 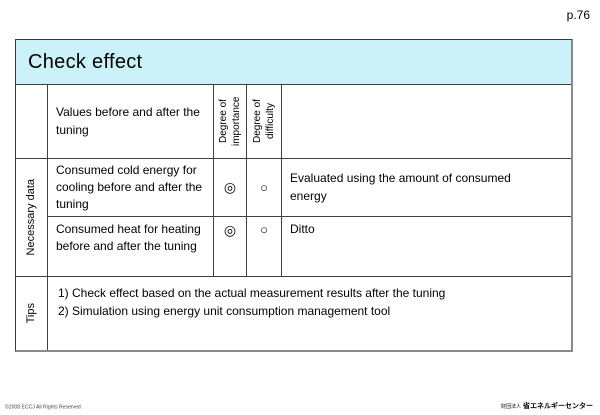 I want to click on org-logo: 財団法人 省エネルギーセンター, so click(x=547, y=406).